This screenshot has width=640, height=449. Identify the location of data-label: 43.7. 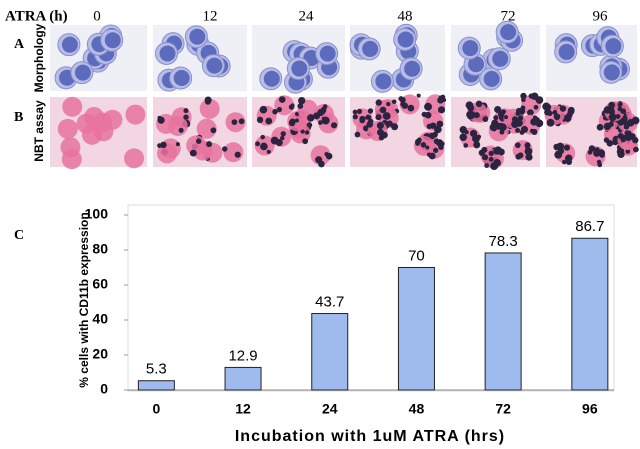
(329, 301).